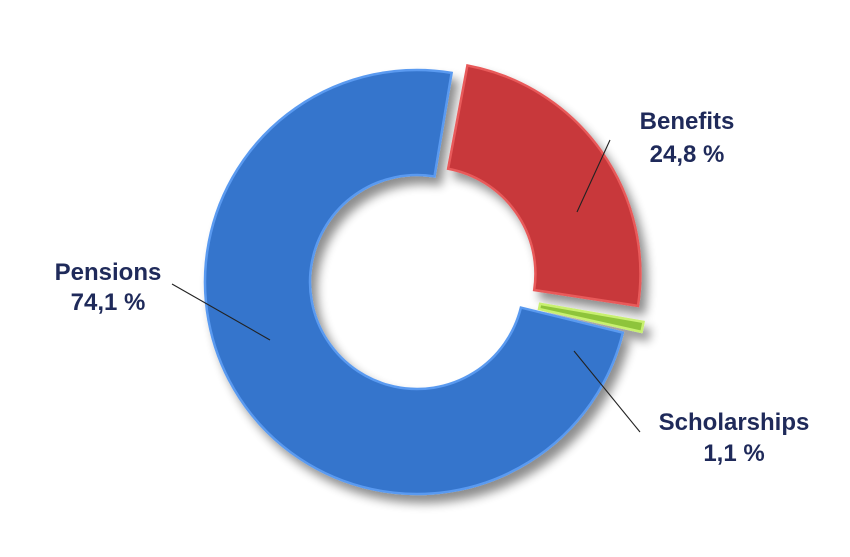  What do you see at coordinates (108, 302) in the screenshot?
I see `pensions-value-label: 74,1 %` at bounding box center [108, 302].